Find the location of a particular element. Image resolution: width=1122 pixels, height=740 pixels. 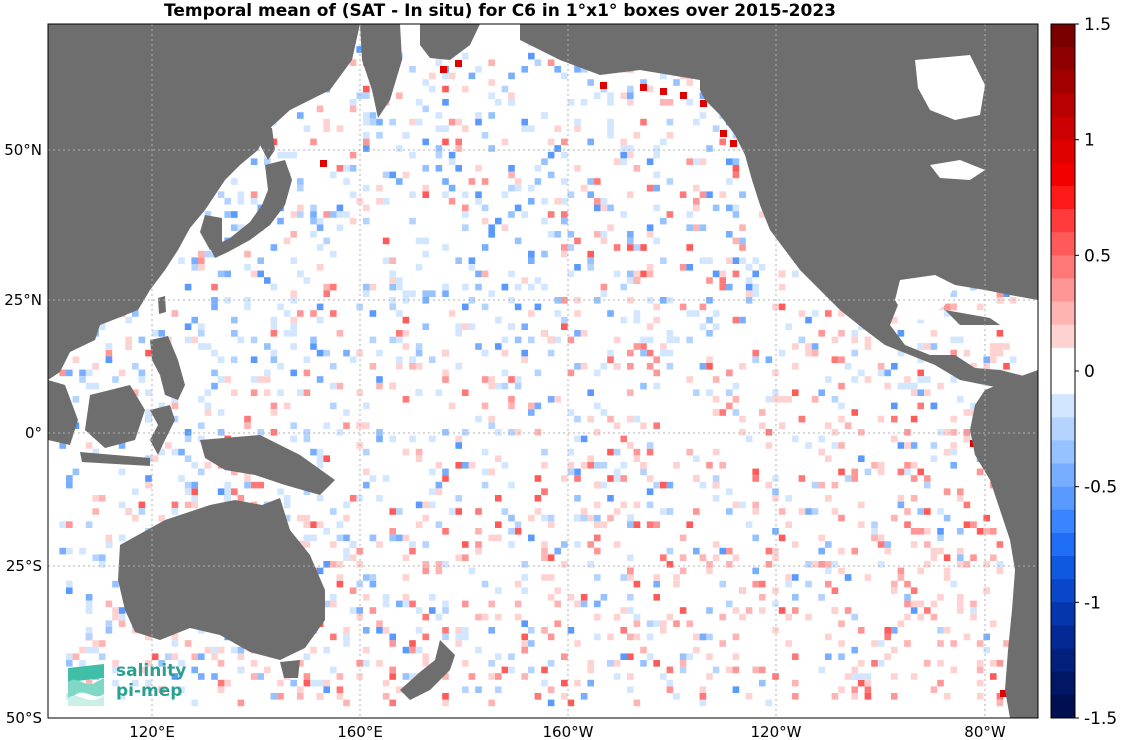

colorbar-segment is located at coordinates (1063, 59).